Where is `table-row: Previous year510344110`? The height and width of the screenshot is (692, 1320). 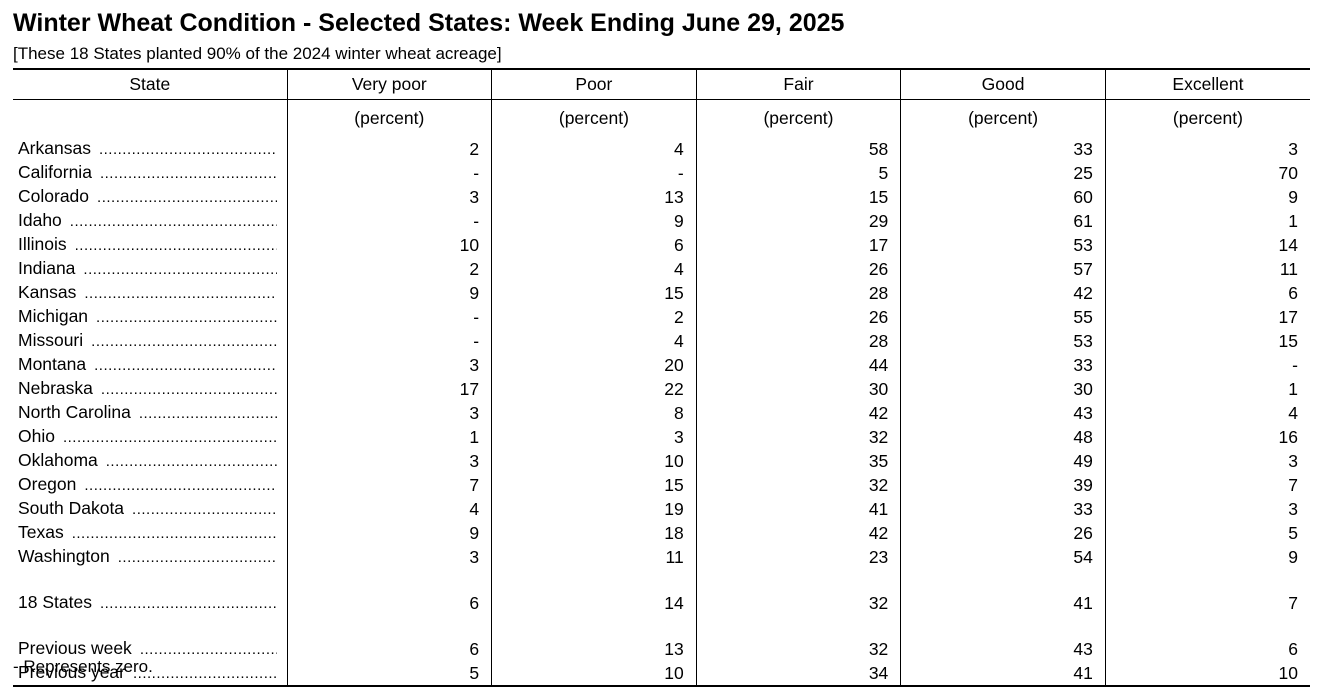
table-row: Previous year510344110 is located at coordinates (661, 674).